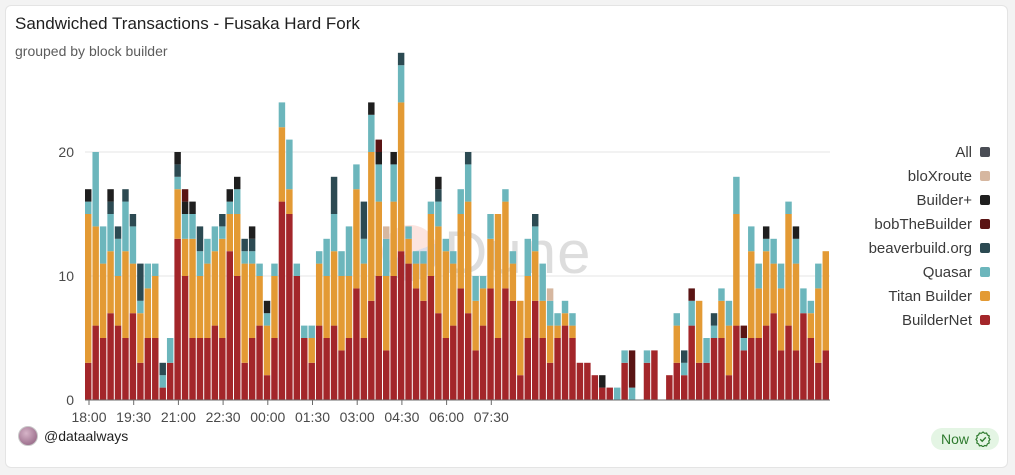 The width and height of the screenshot is (1015, 475). Describe the element at coordinates (929, 152) in the screenshot. I see `legend-item: All` at that location.